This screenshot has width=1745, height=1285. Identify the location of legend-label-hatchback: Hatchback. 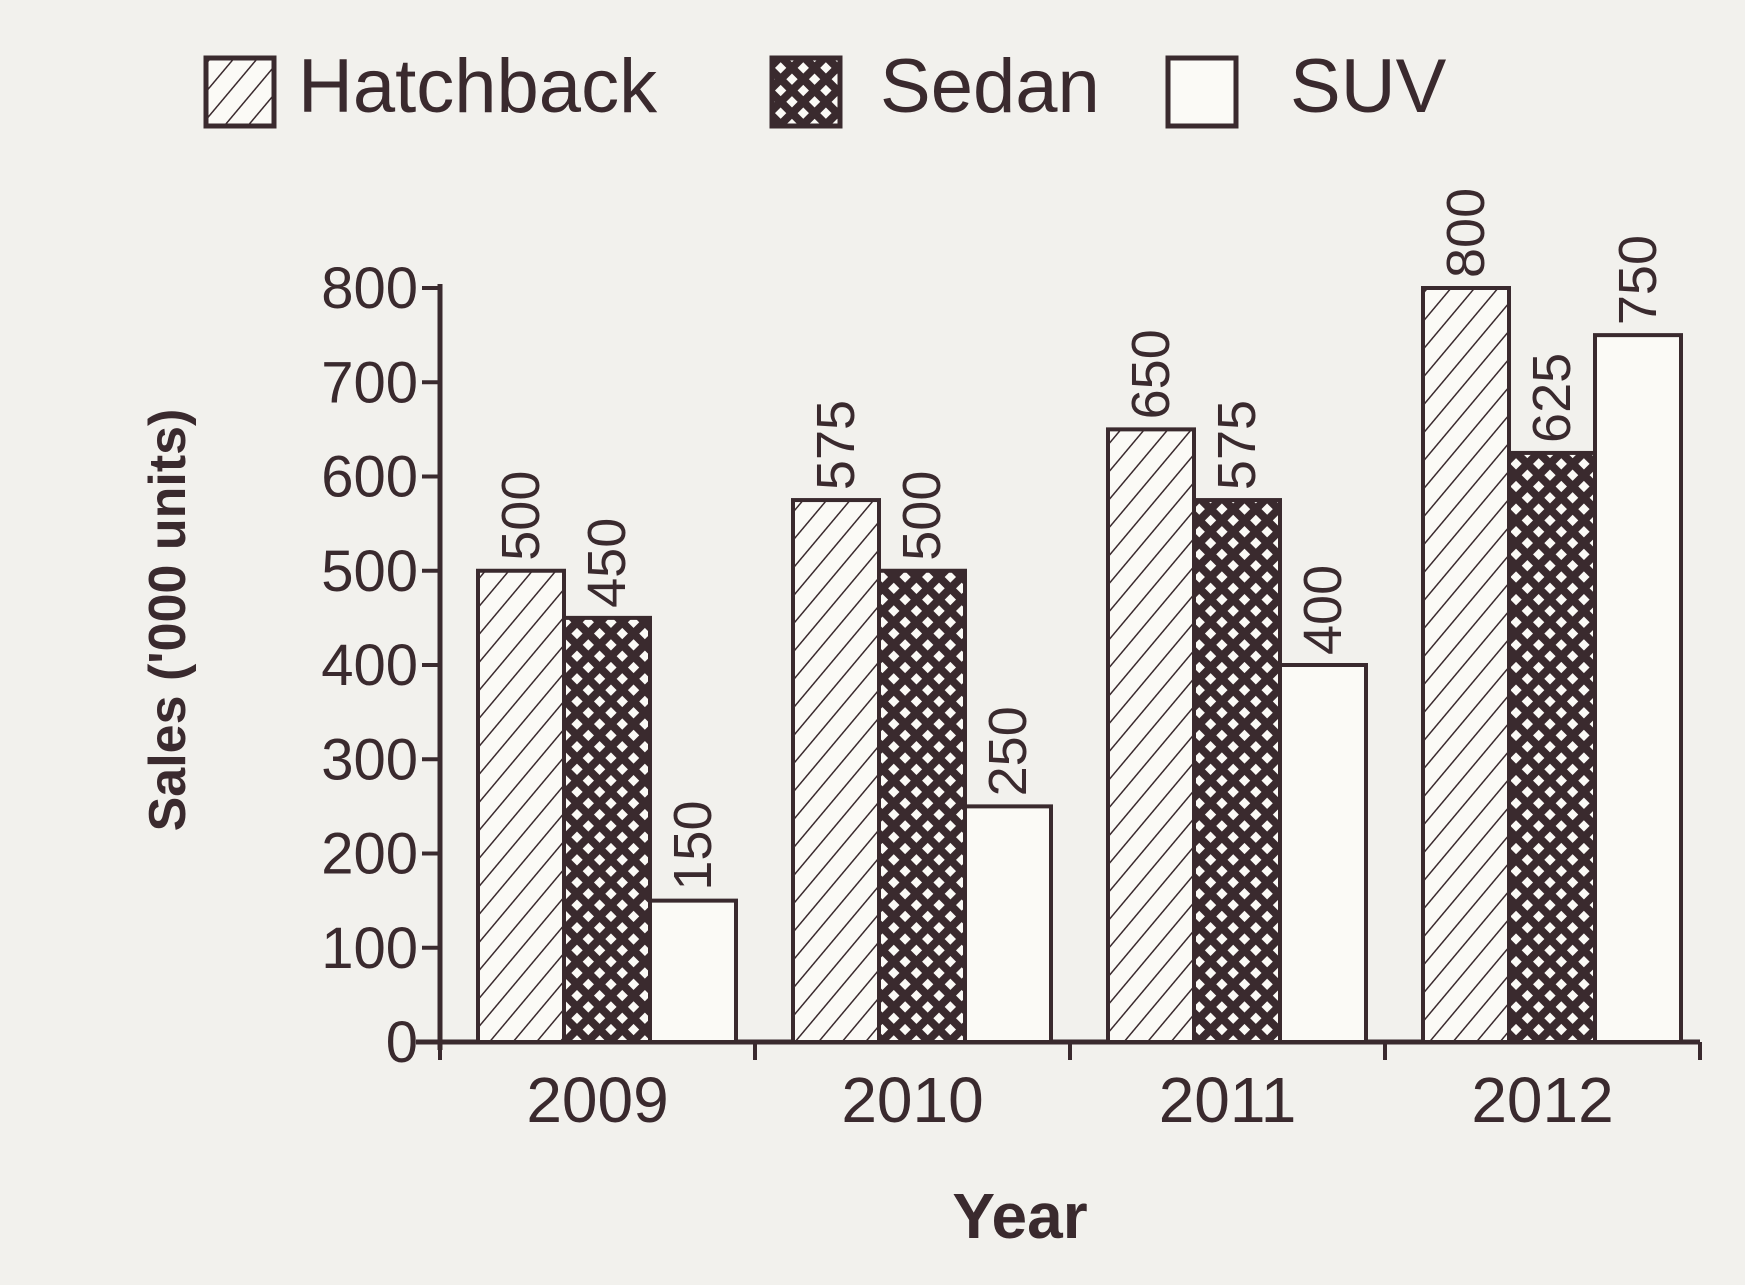
(478, 86).